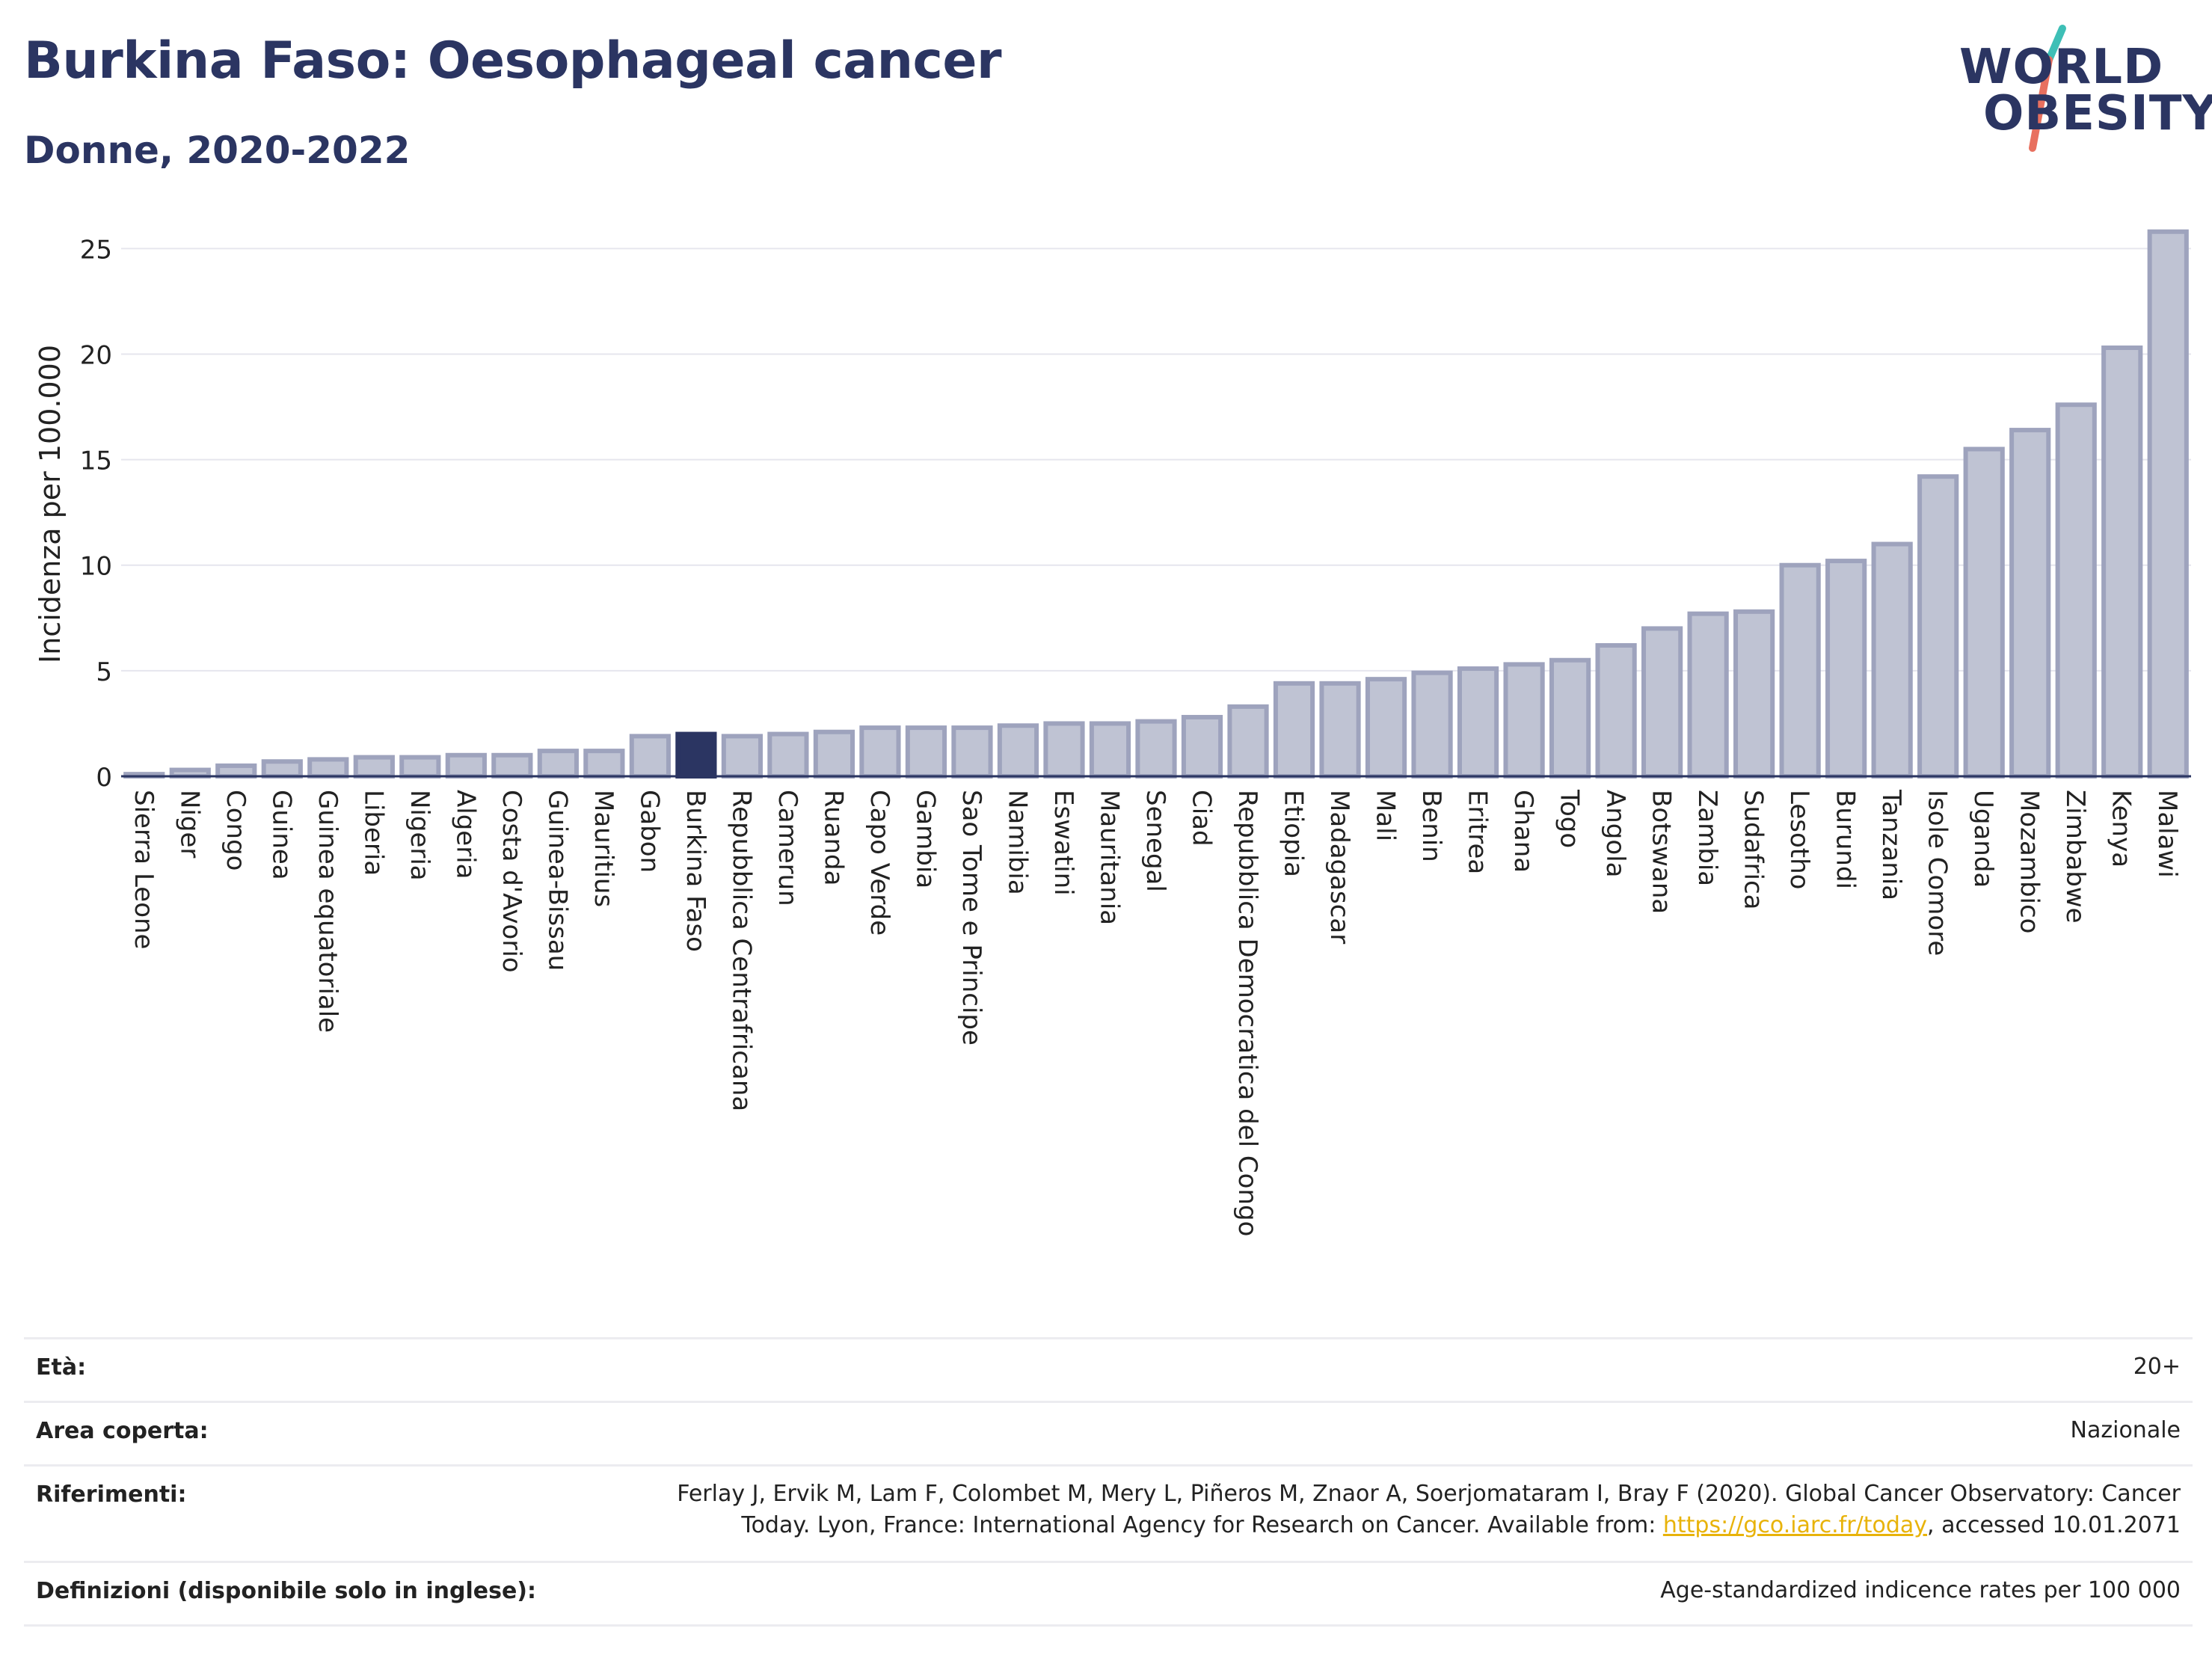 The image size is (2212, 1655). I want to click on x-tick-label: Kenya, so click(2121, 829).